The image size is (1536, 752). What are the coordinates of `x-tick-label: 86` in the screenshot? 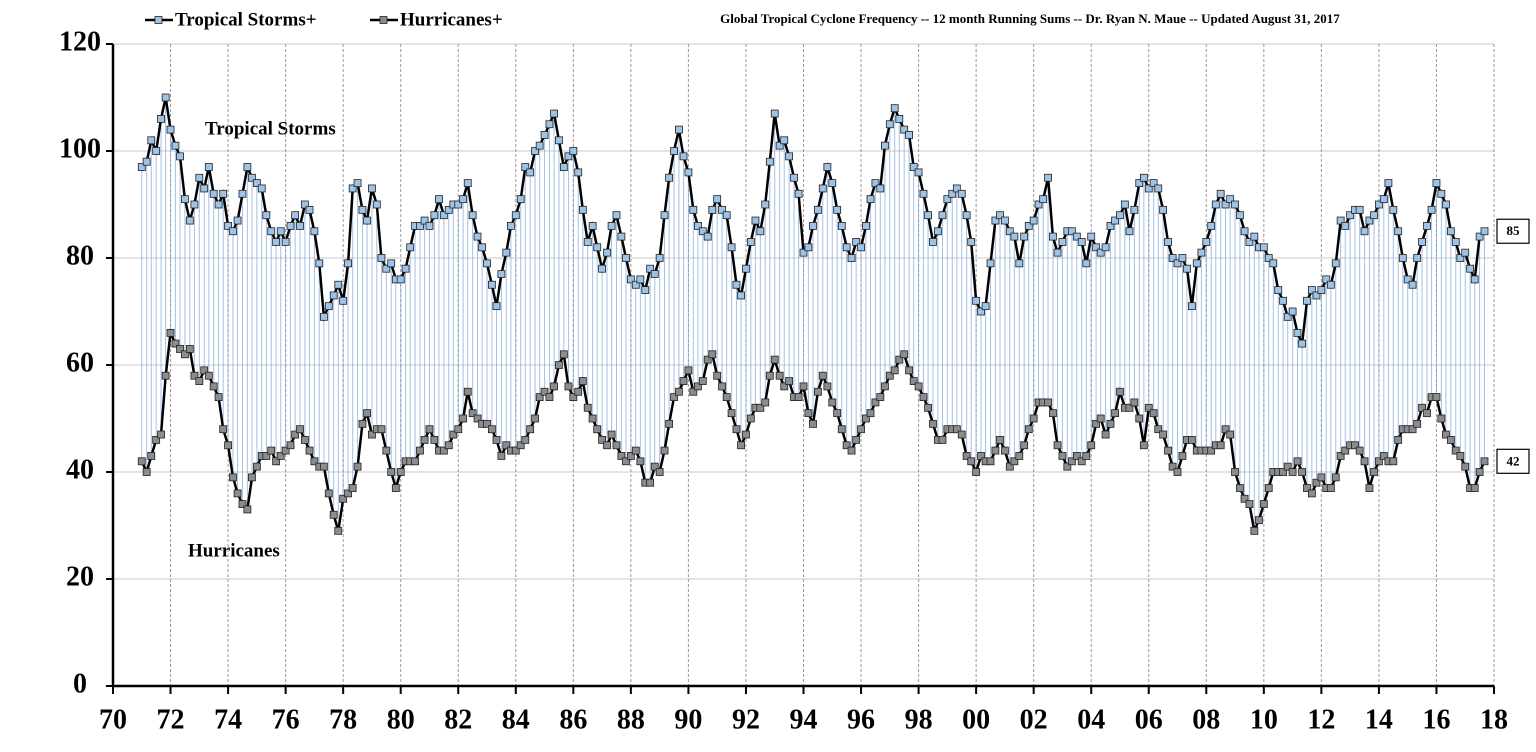 It's located at (573, 719).